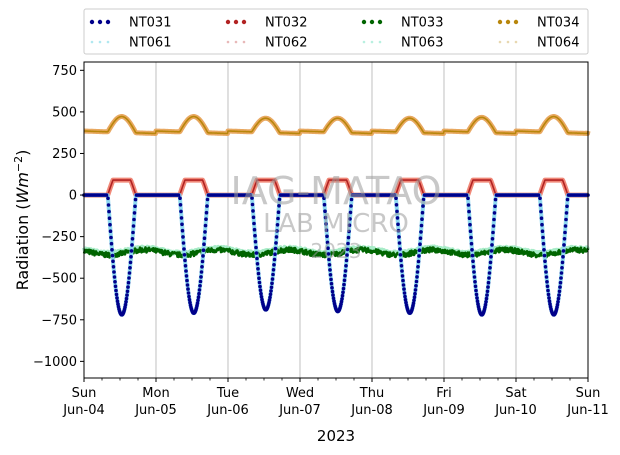  I want to click on y-tick-label: −750, so click(59, 320).